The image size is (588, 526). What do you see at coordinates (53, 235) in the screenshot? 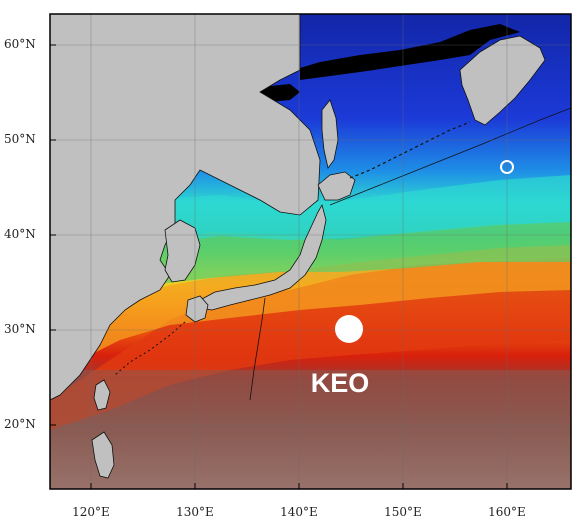
I see `lat-ticks` at bounding box center [53, 235].